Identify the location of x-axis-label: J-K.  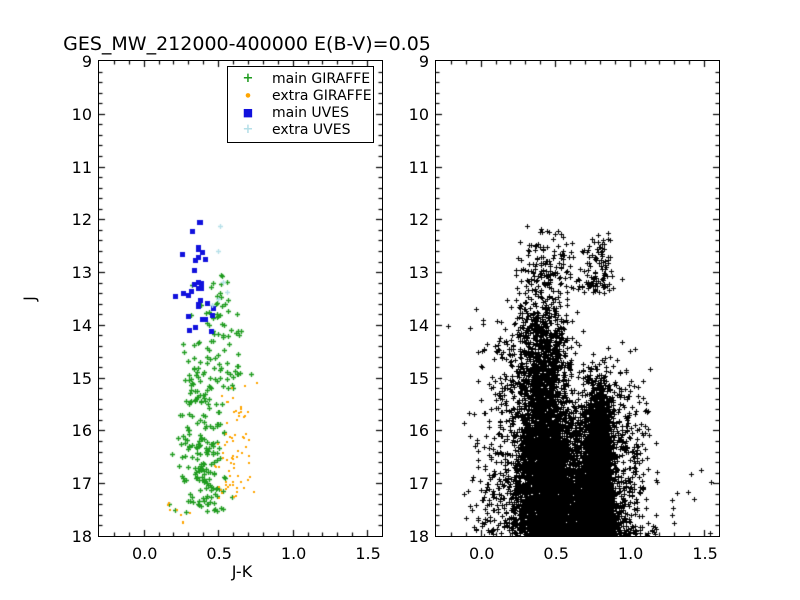
(242, 571).